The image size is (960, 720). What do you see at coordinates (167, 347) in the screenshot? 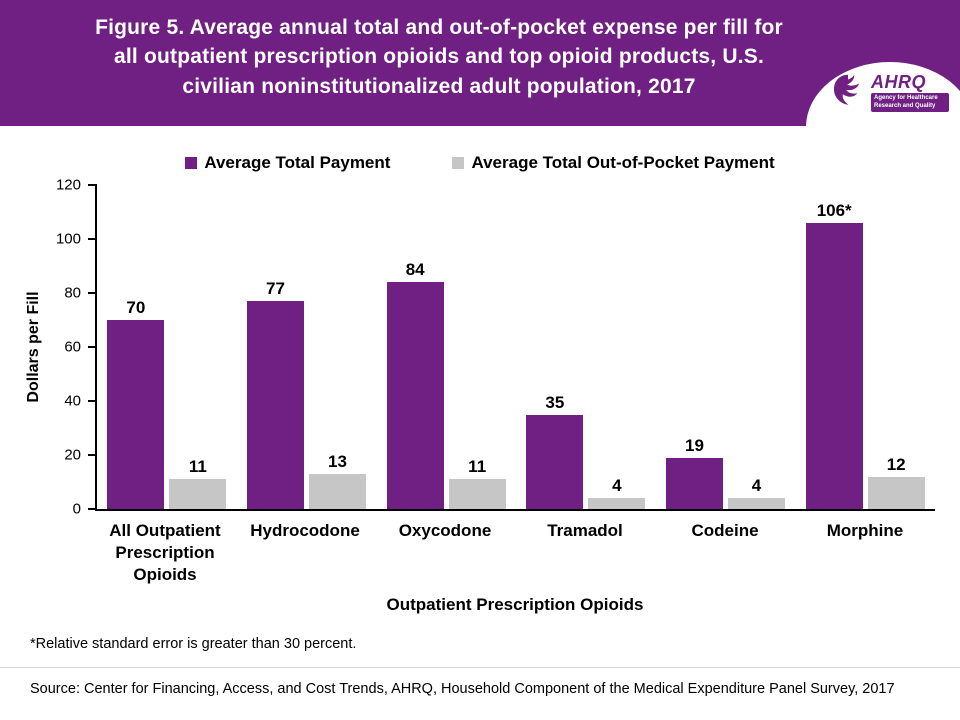
I see `bar-group: 70 11` at bounding box center [167, 347].